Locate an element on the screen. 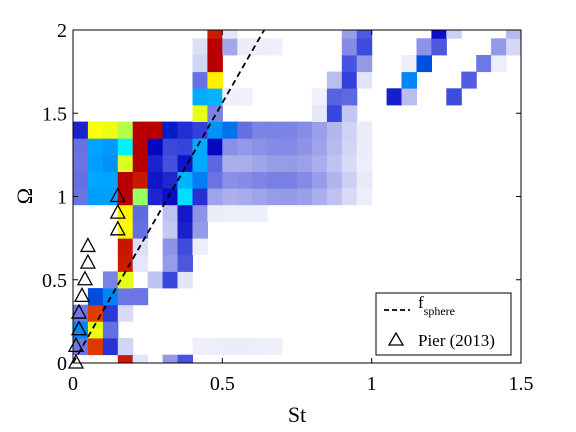 This screenshot has height=432, width=576. legend-fsphere-sub: sphere is located at coordinates (439, 311).